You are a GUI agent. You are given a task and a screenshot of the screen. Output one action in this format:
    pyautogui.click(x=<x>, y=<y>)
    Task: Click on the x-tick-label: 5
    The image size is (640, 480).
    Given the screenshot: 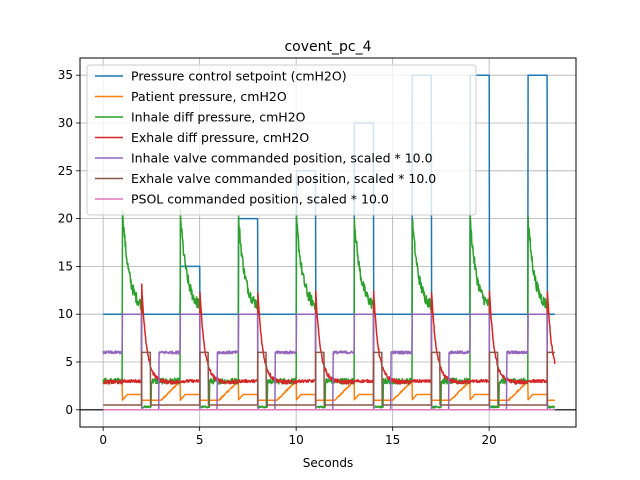 What is the action you would take?
    pyautogui.click(x=200, y=440)
    